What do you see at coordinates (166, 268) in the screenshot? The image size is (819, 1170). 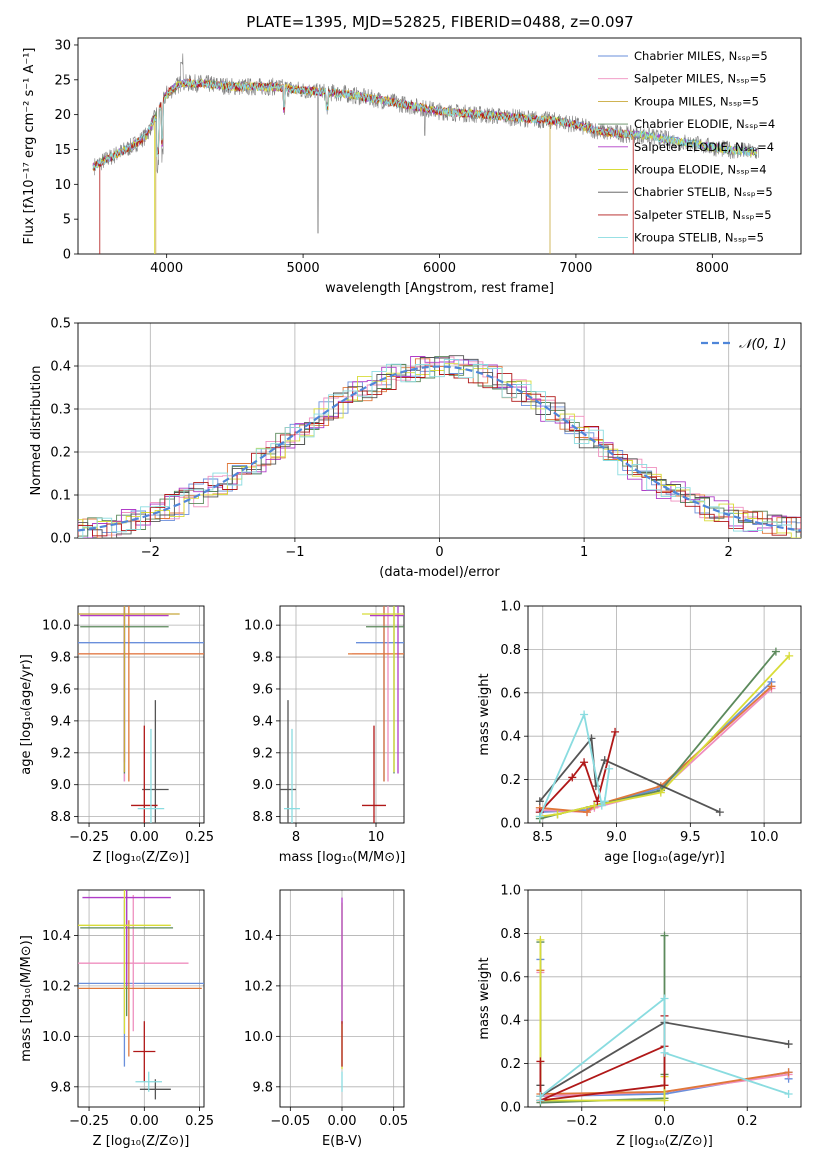 I see `x-tick-label: 4000` at bounding box center [166, 268].